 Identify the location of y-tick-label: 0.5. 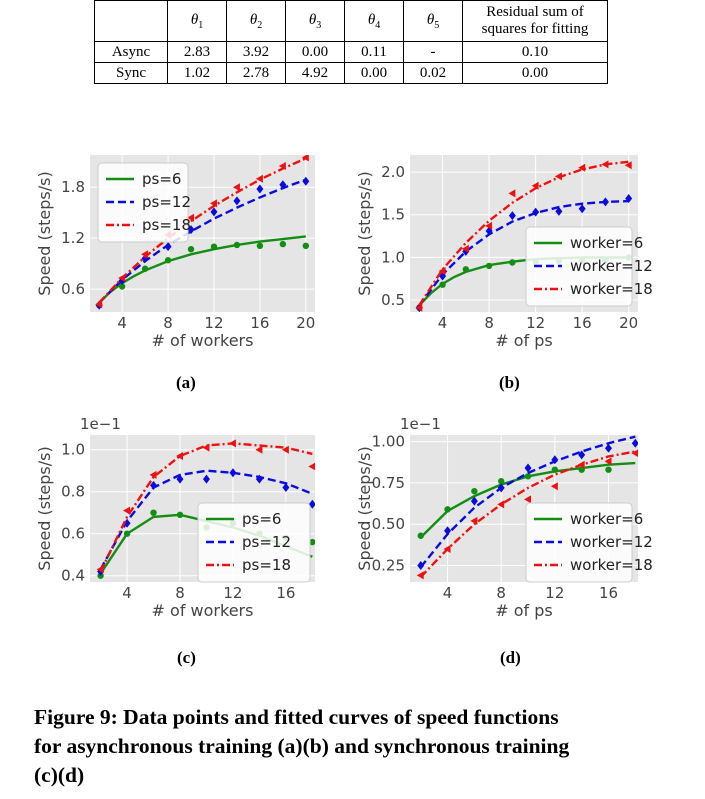
(393, 300).